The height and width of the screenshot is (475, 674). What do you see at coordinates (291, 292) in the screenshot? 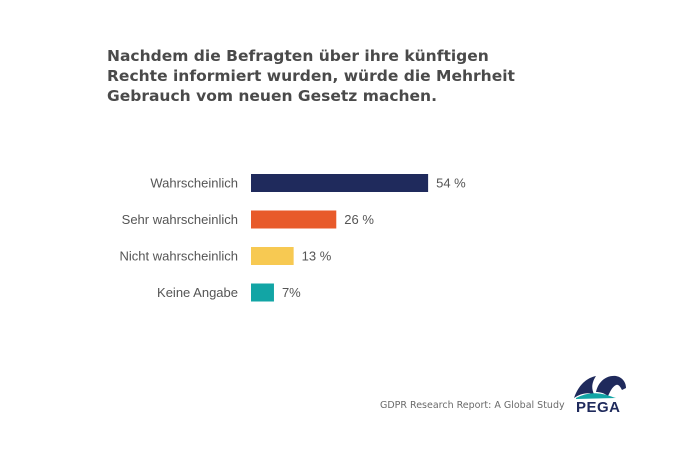
I see `data-label: 7%` at bounding box center [291, 292].